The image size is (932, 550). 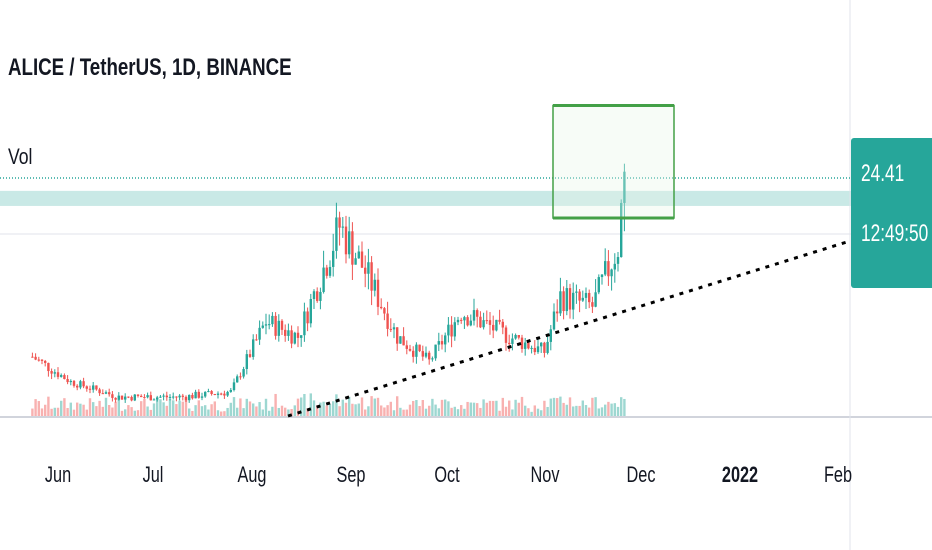 What do you see at coordinates (58, 474) in the screenshot?
I see `x-tick-label: Jun` at bounding box center [58, 474].